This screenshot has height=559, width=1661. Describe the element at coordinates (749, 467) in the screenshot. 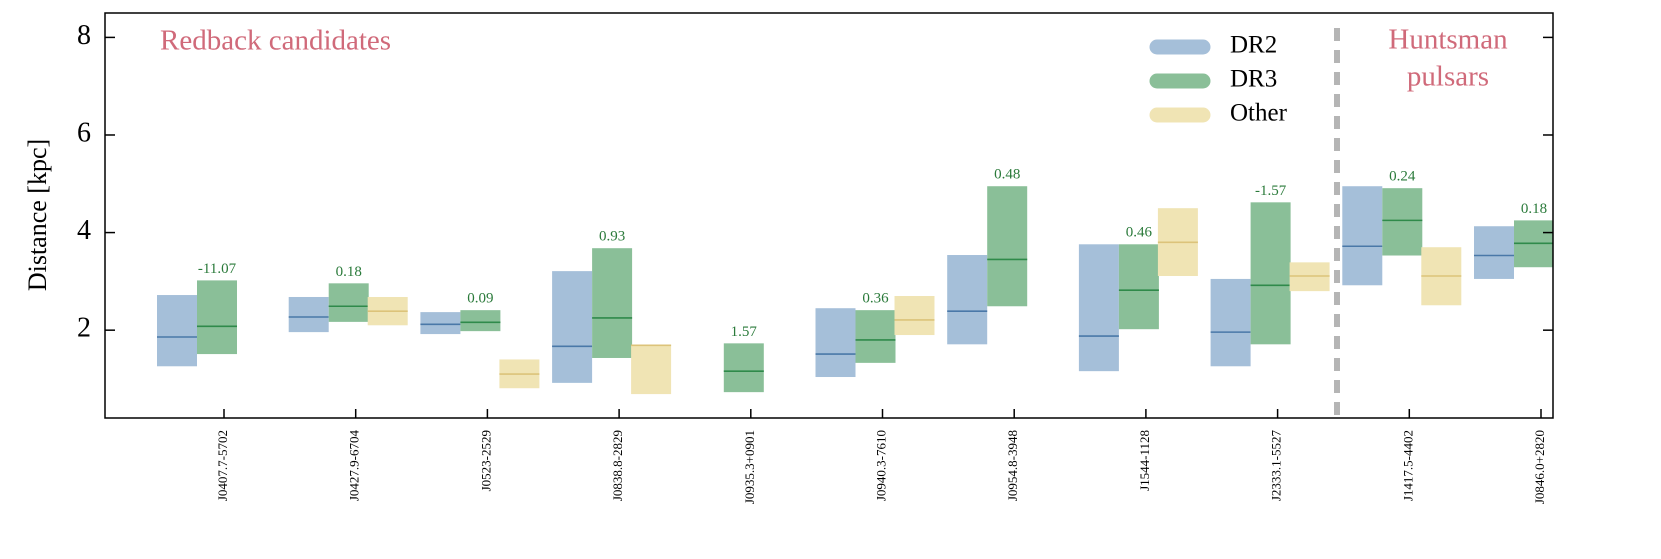

I see `x-tick-label: J0935.3+0901` at that location.